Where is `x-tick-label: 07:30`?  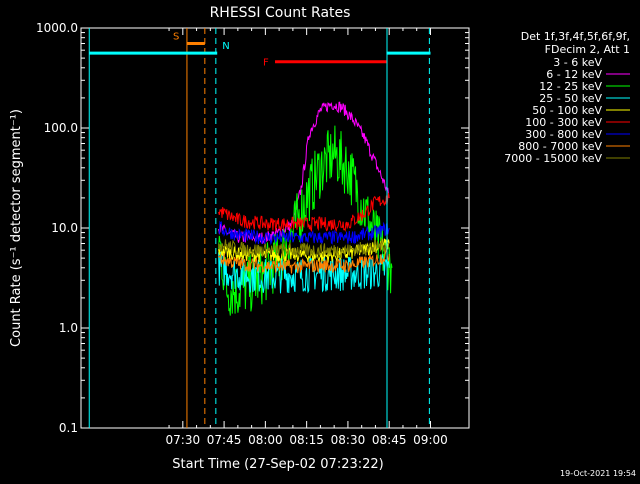 x-tick-label: 07:30 is located at coordinates (183, 440).